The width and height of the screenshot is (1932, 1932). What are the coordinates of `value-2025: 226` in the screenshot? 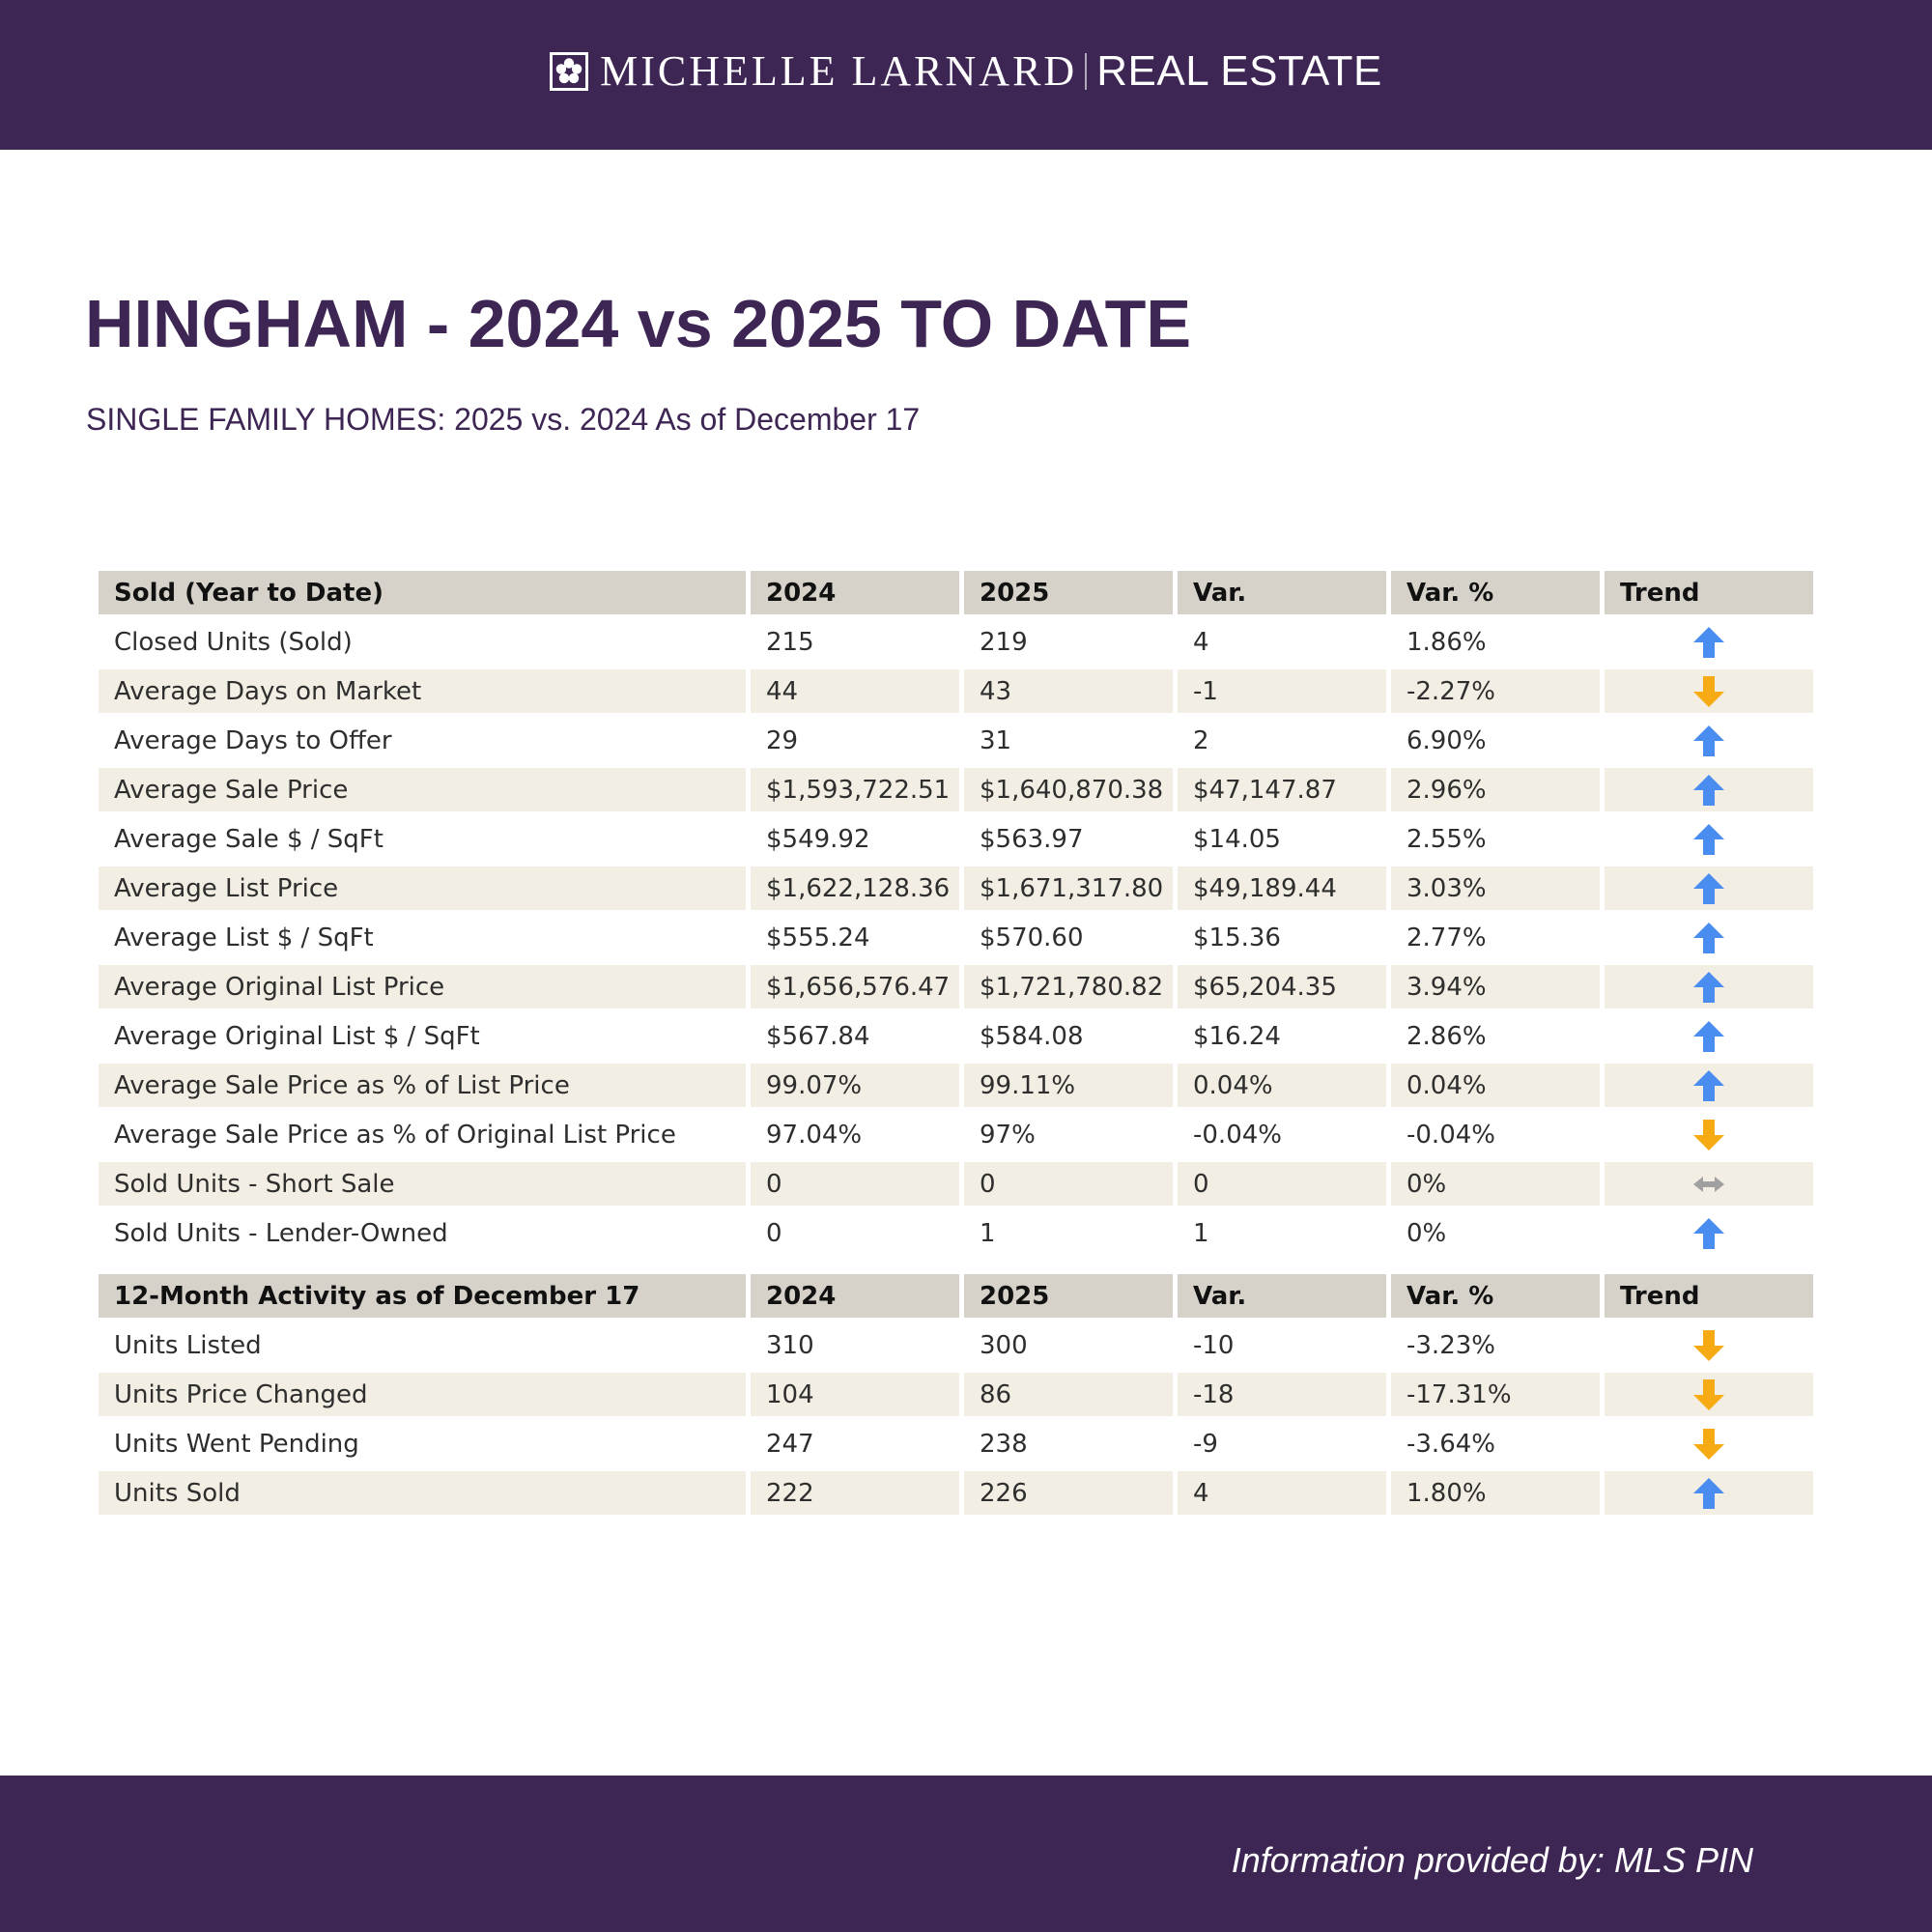 It's located at (1068, 1493).